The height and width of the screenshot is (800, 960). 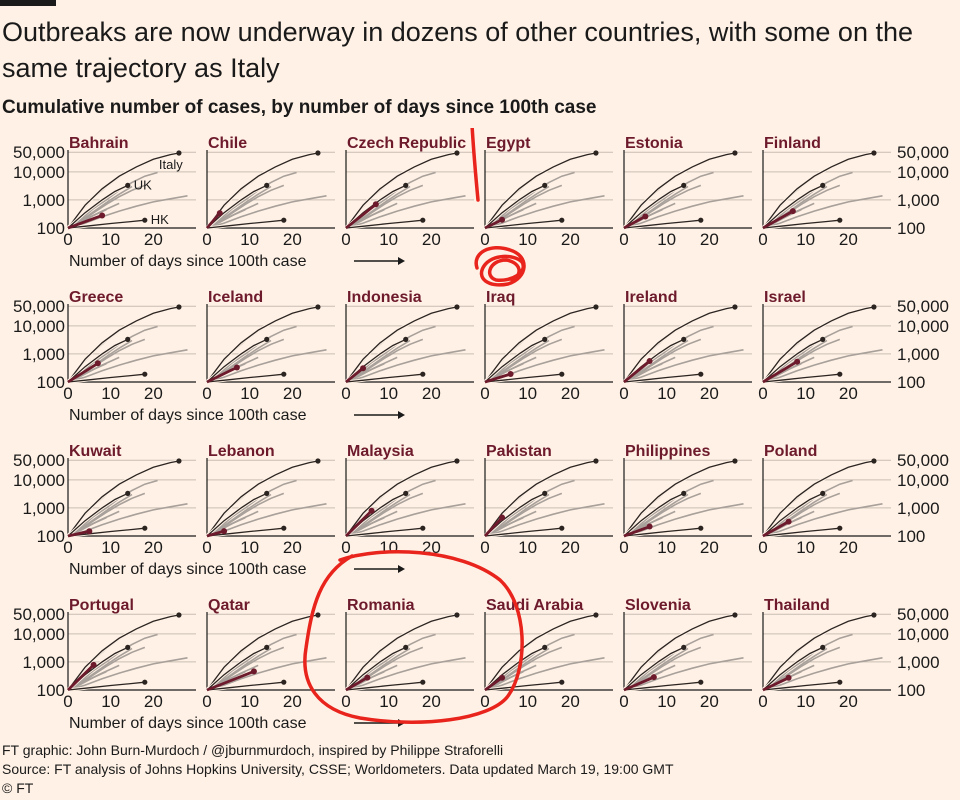 I want to click on panel-czech-republic: Czech Republic 0 10 20, so click(x=407, y=192).